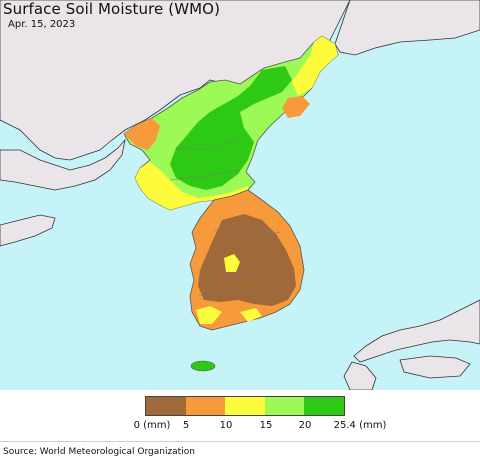  I want to click on japan-landmass, so click(416, 331).